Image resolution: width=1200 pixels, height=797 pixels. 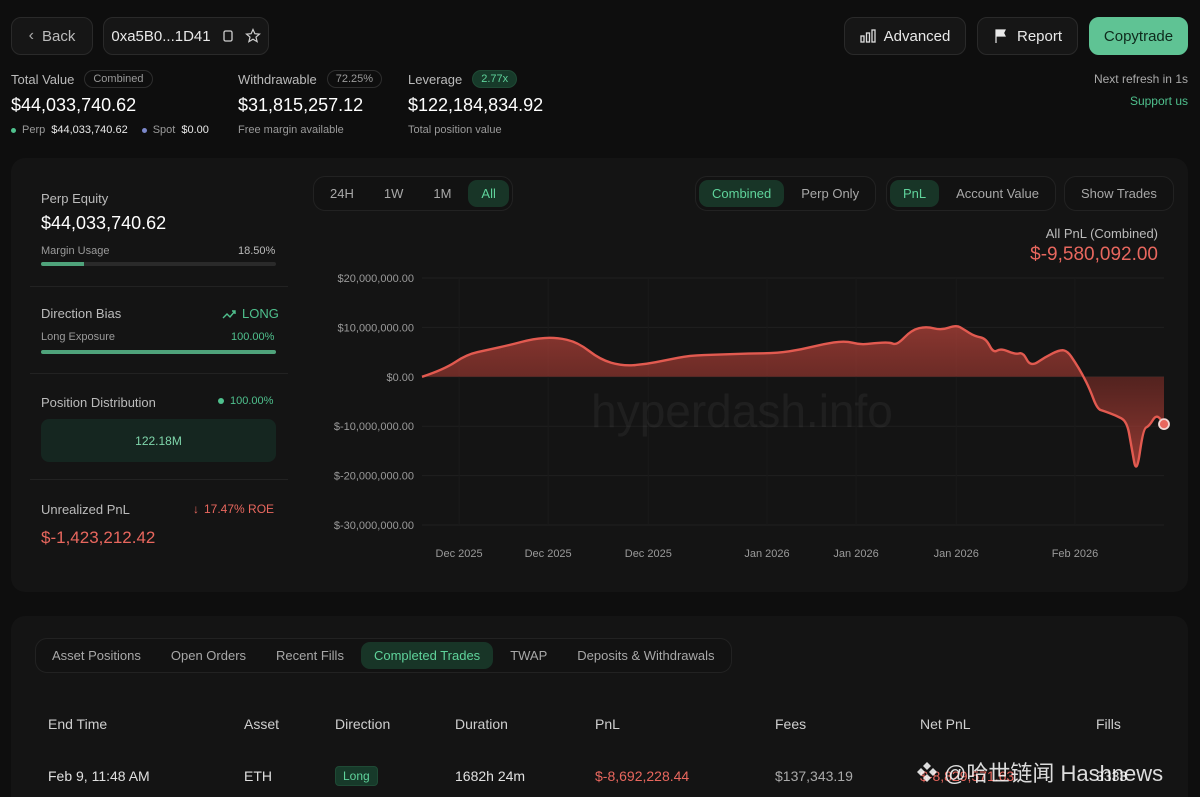 I want to click on unrealized-pnl-value: $-1,423,212.42, so click(x=98, y=537).